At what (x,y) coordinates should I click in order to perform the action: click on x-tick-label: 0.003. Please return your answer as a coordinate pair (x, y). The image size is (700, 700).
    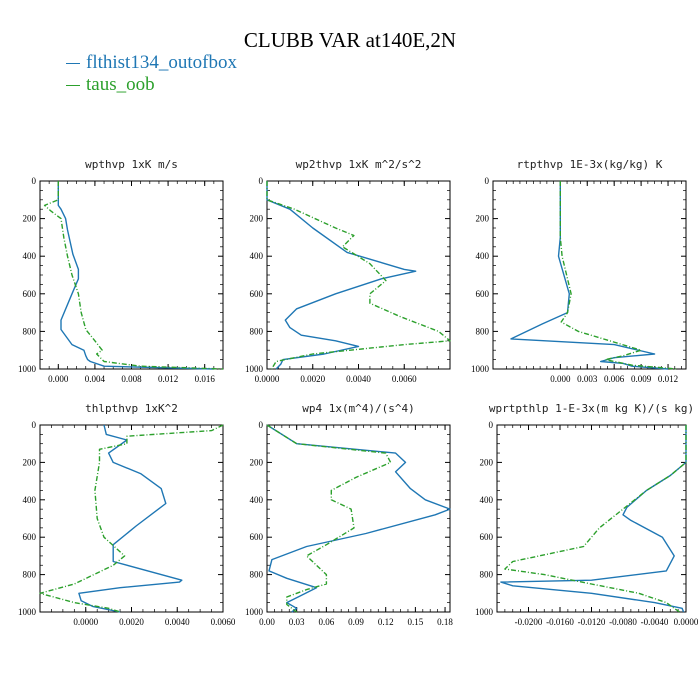
    Looking at the image, I should click on (587, 379).